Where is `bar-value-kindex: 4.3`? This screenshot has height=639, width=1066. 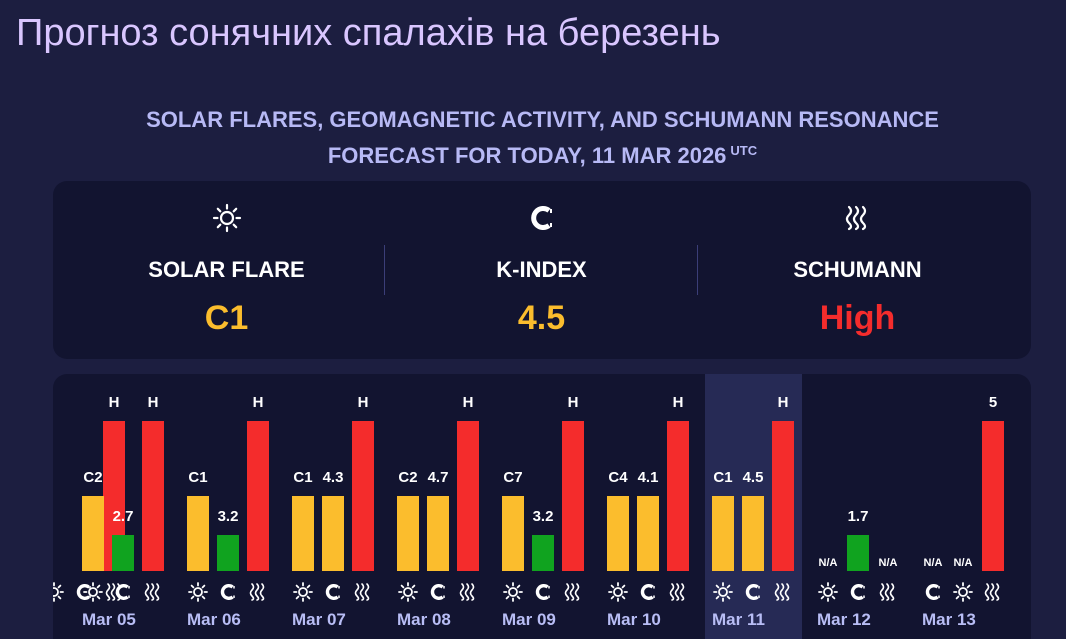
bar-value-kindex: 4.3 is located at coordinates (333, 477).